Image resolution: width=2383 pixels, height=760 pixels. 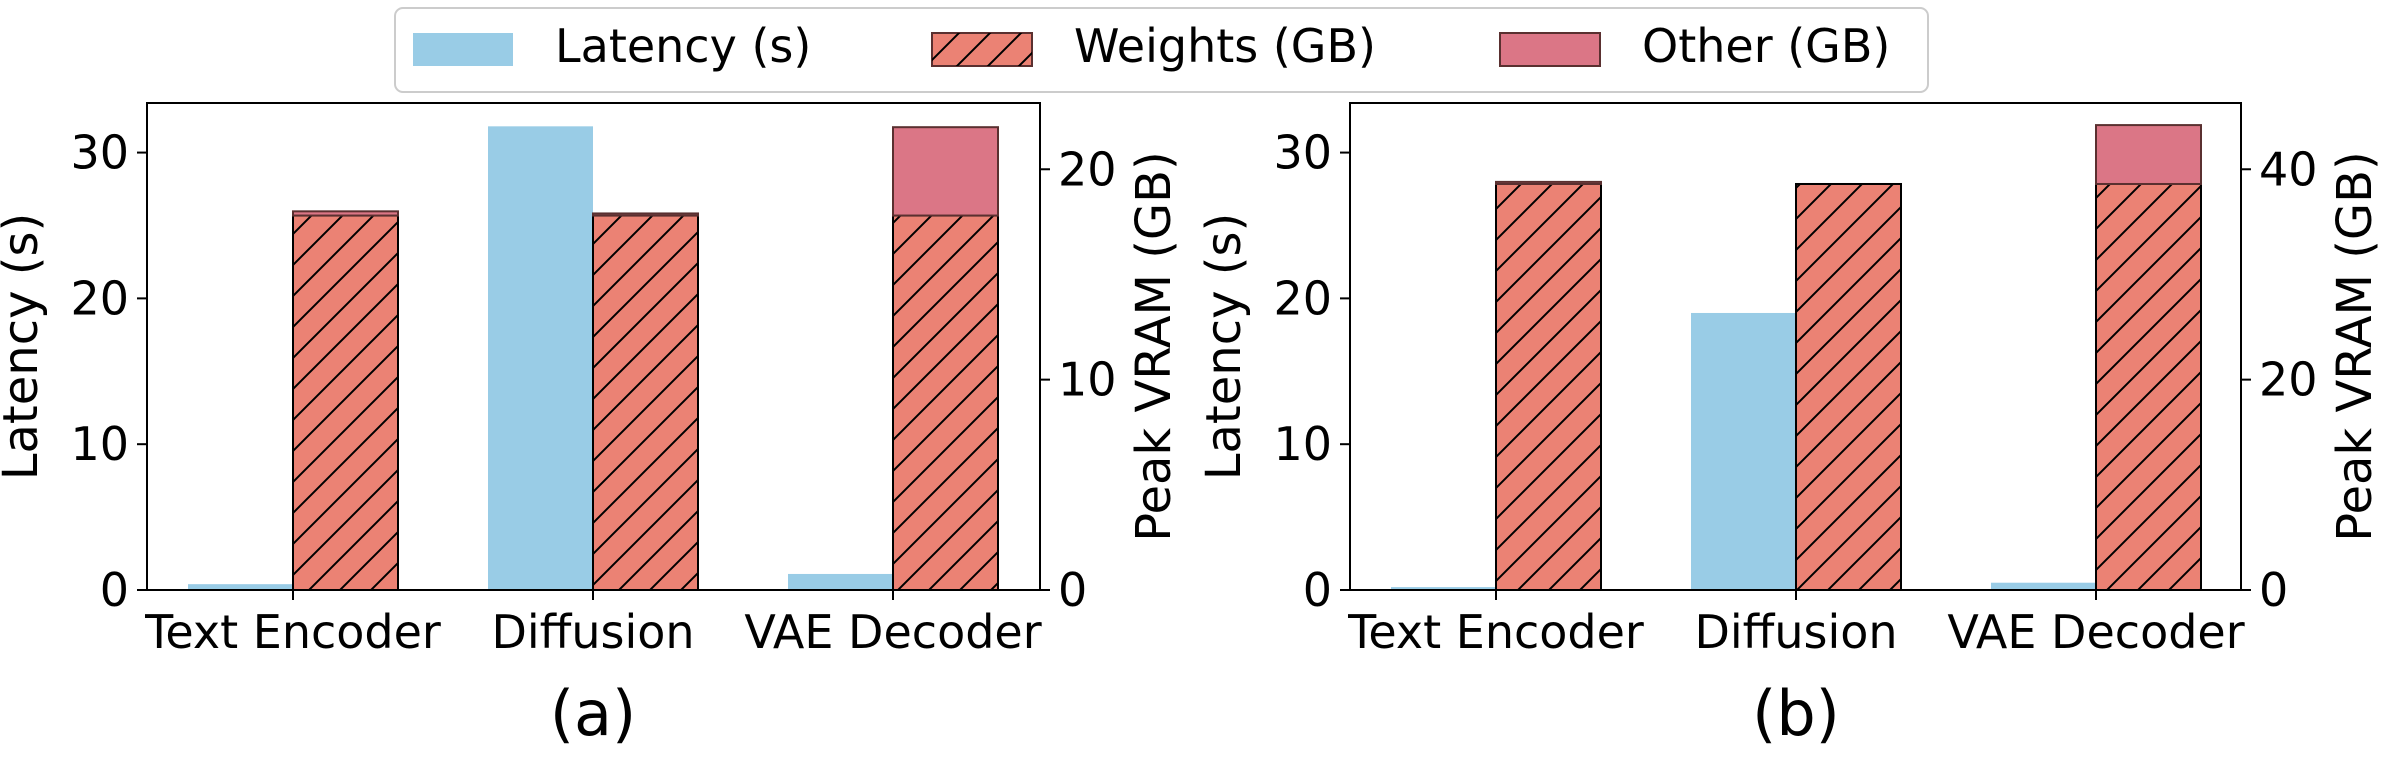 What do you see at coordinates (1766, 46) in the screenshot?
I see `legend-label-other-gb: Other (GB)` at bounding box center [1766, 46].